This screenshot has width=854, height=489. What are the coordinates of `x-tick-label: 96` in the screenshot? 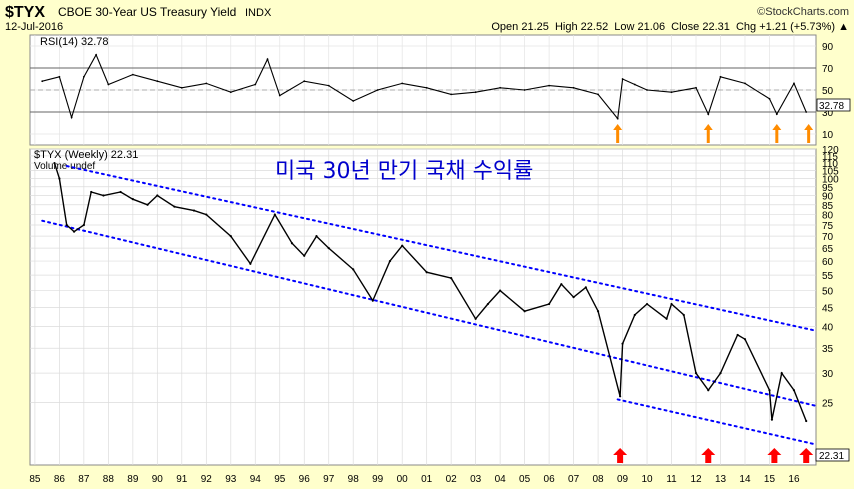 It's located at (305, 479).